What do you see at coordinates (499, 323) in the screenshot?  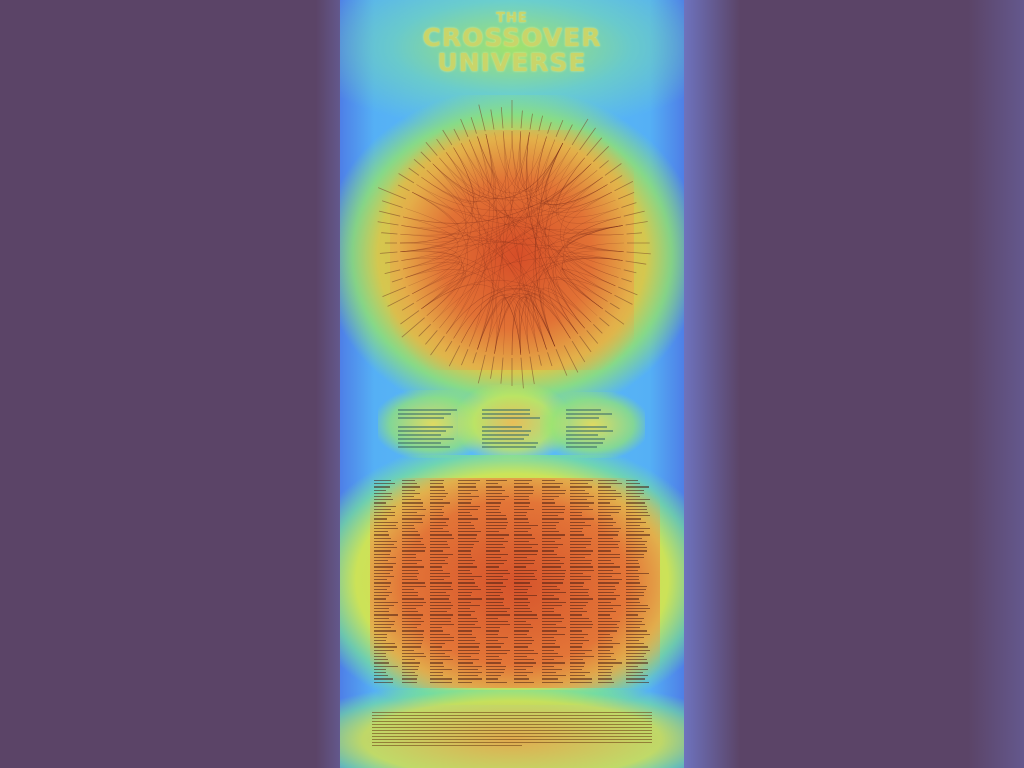 I see `crossover-link` at bounding box center [499, 323].